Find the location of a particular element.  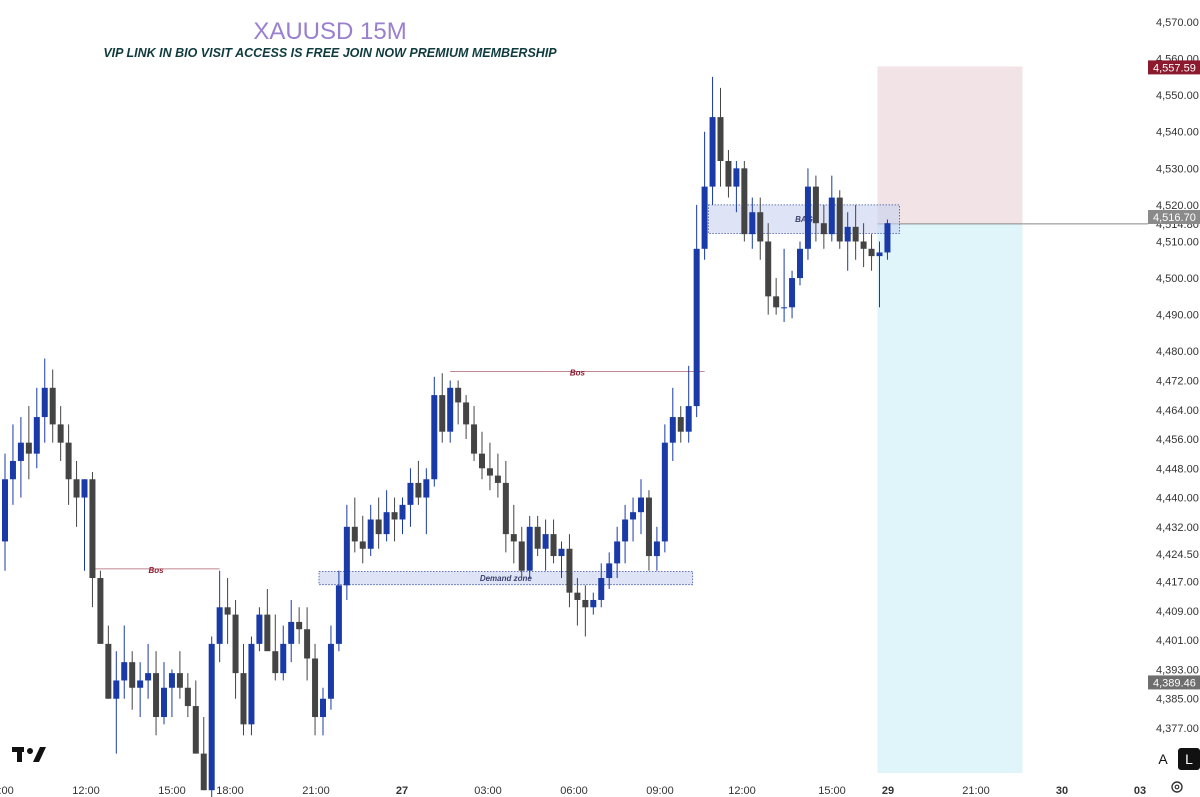

bag-zone is located at coordinates (804, 219).